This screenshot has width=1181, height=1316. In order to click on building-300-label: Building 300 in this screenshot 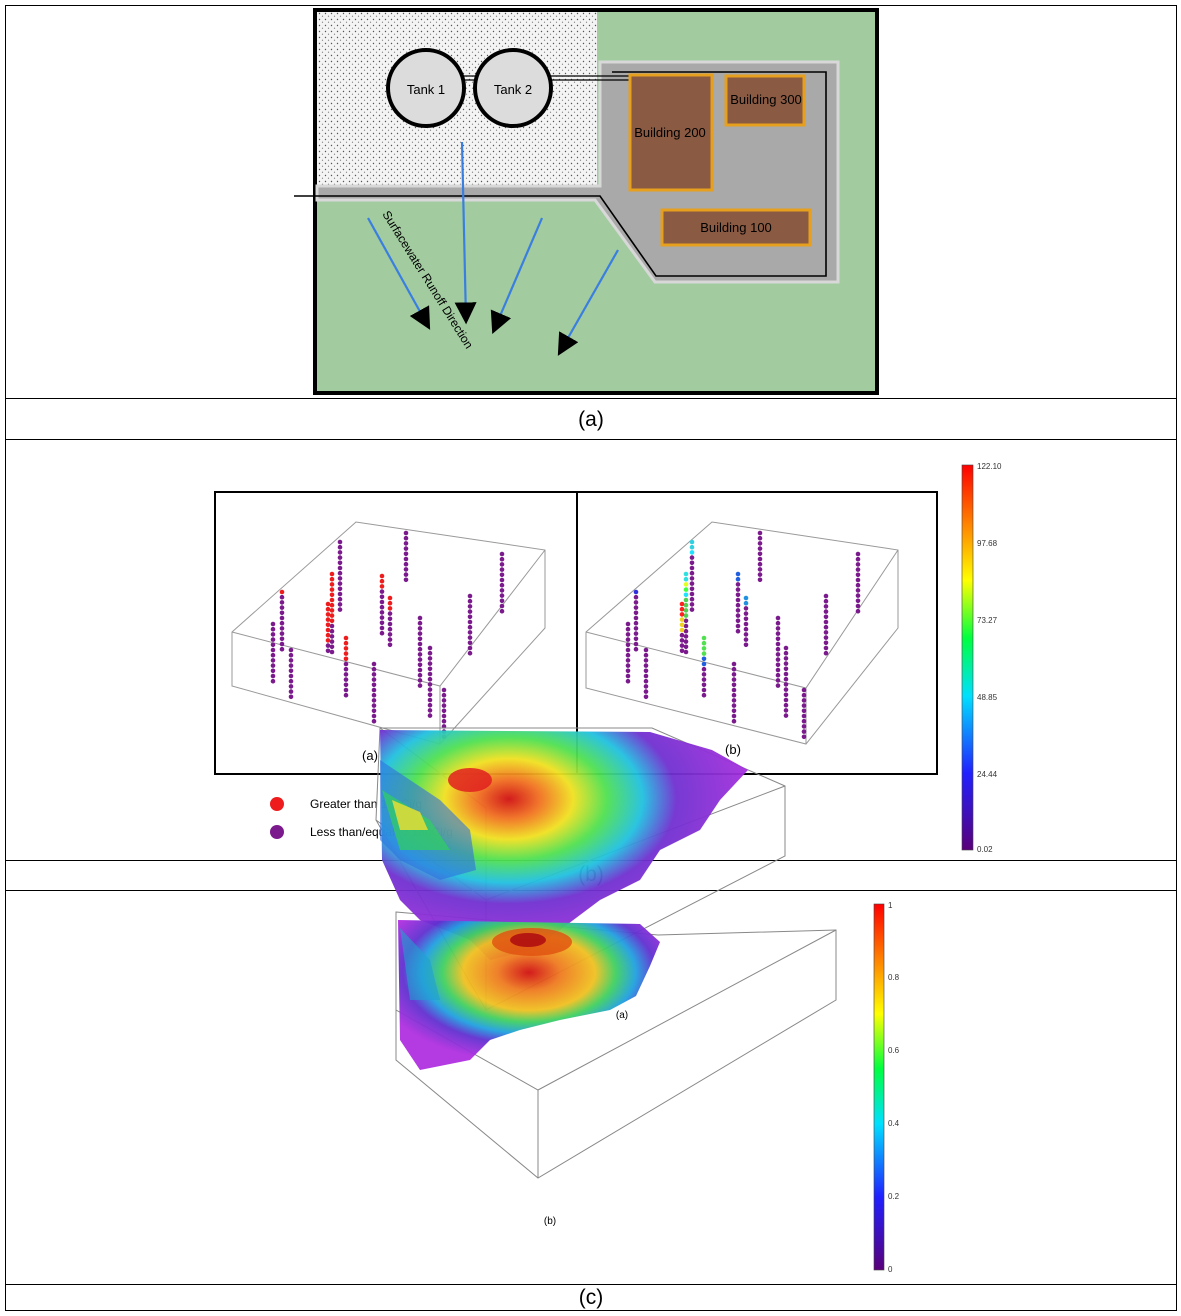, I will do `click(766, 99)`.